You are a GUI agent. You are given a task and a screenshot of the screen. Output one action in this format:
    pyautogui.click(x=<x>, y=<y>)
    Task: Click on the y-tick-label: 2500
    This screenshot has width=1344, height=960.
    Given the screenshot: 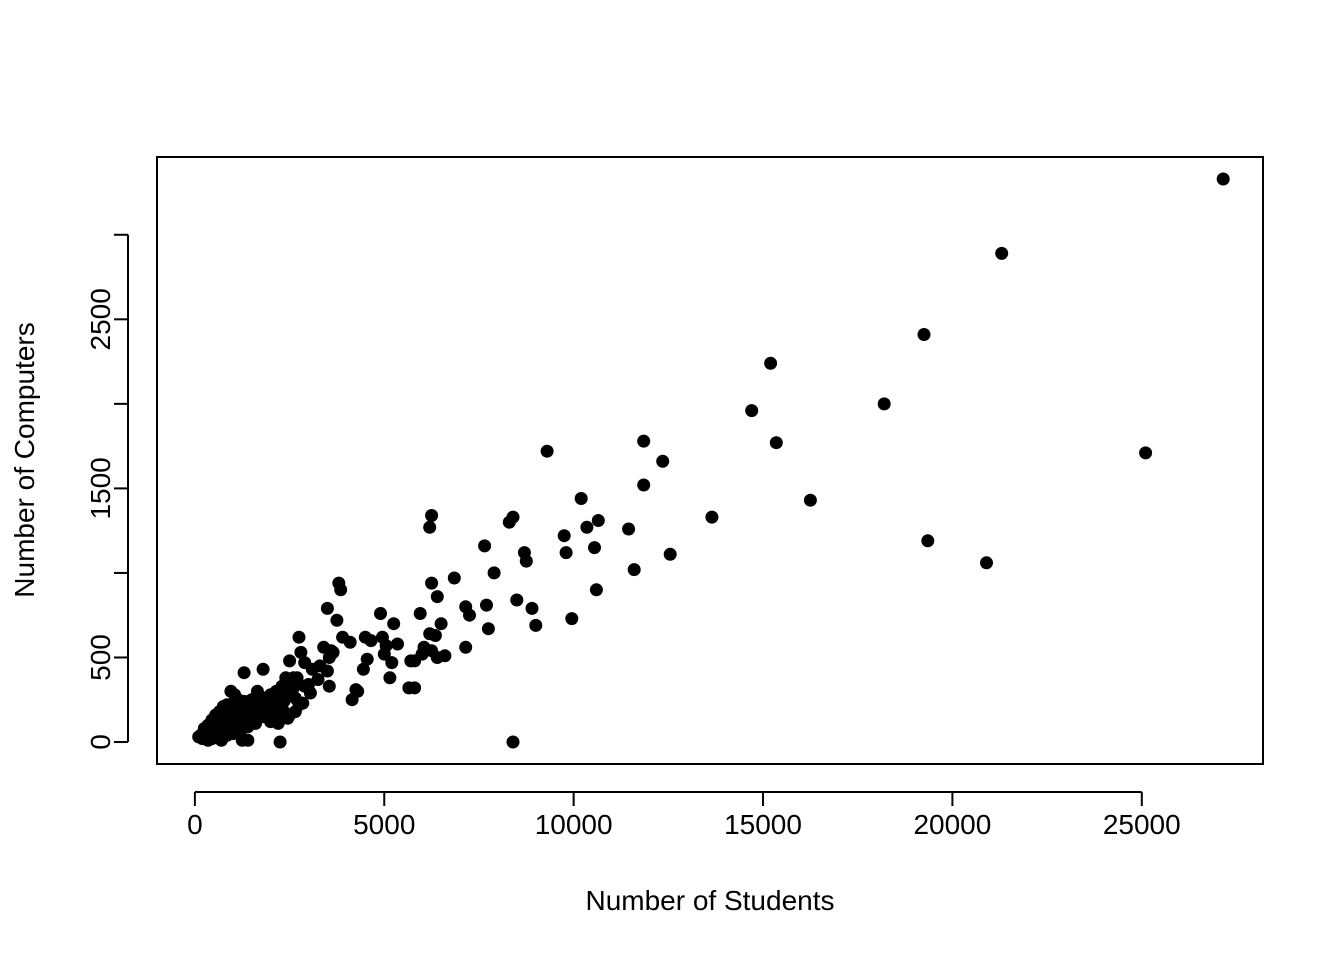 What is the action you would take?
    pyautogui.click(x=100, y=319)
    